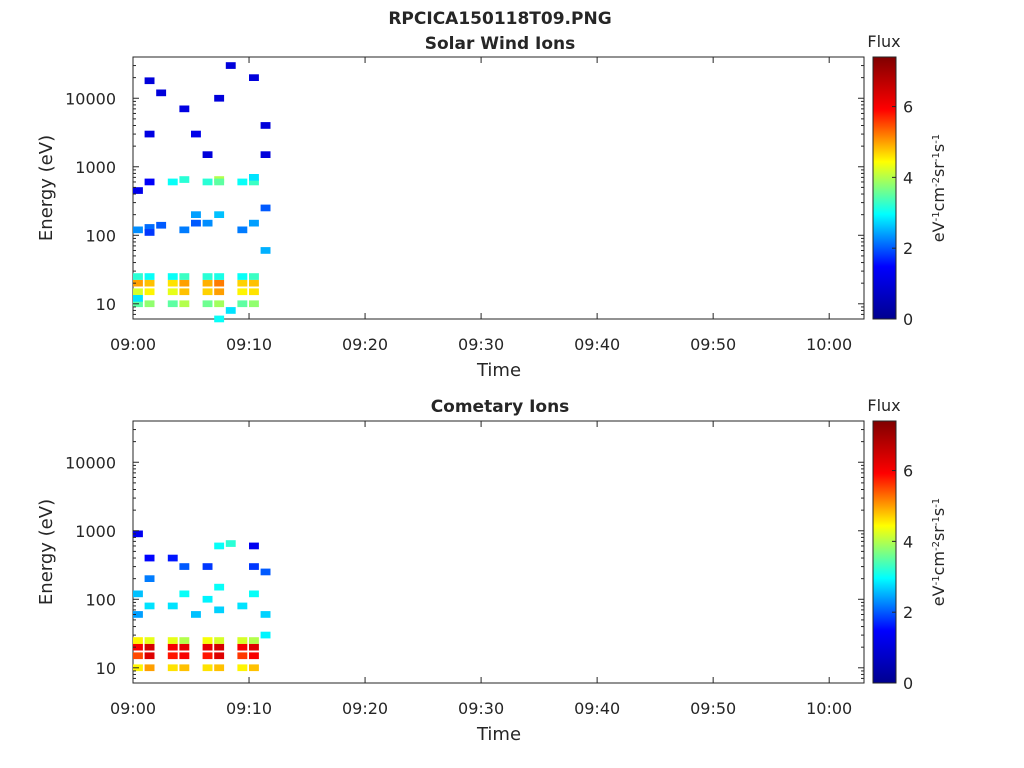 Image resolution: width=1024 pixels, height=768 pixels. Describe the element at coordinates (106, 668) in the screenshot. I see `y-tick-label: 10` at that location.